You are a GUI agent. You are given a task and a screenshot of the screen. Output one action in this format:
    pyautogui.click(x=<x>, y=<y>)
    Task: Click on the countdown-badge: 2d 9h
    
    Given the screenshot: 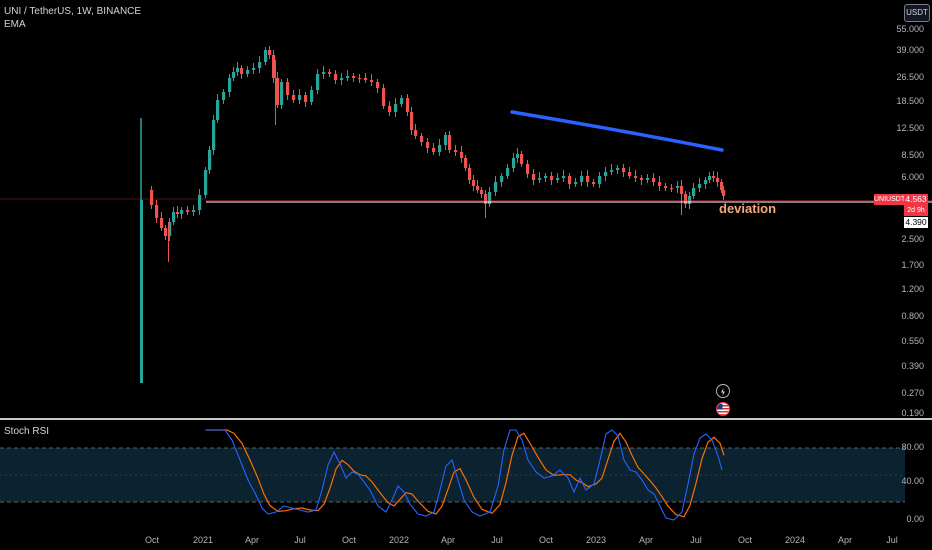 What is the action you would take?
    pyautogui.click(x=916, y=210)
    